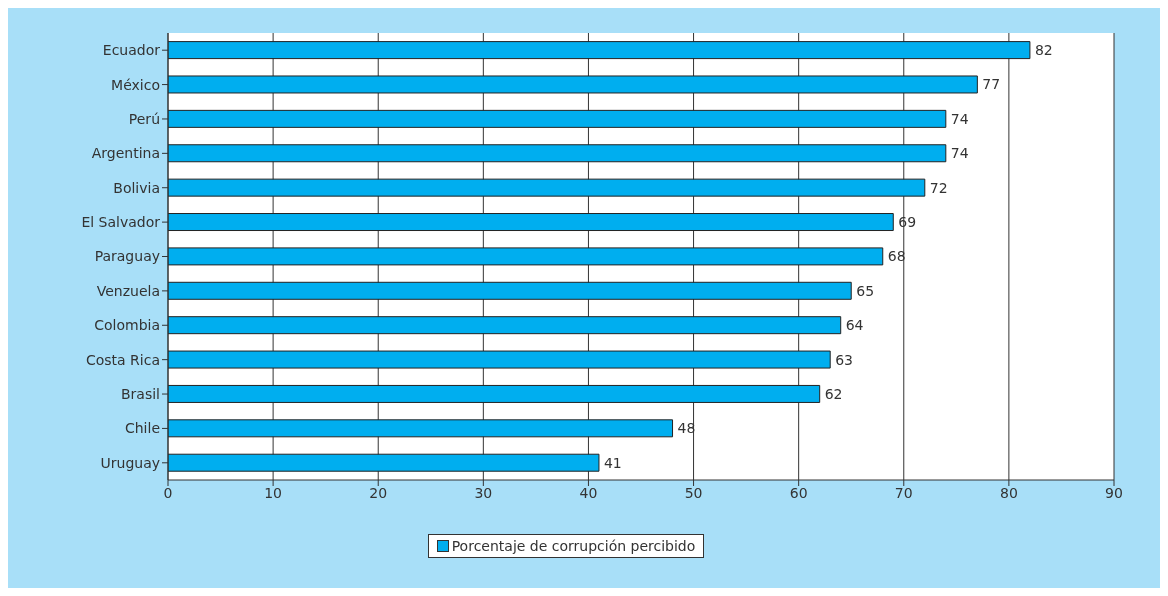 This screenshot has width=1168, height=596. What do you see at coordinates (378, 492) in the screenshot?
I see `x-tick-label: 20` at bounding box center [378, 492].